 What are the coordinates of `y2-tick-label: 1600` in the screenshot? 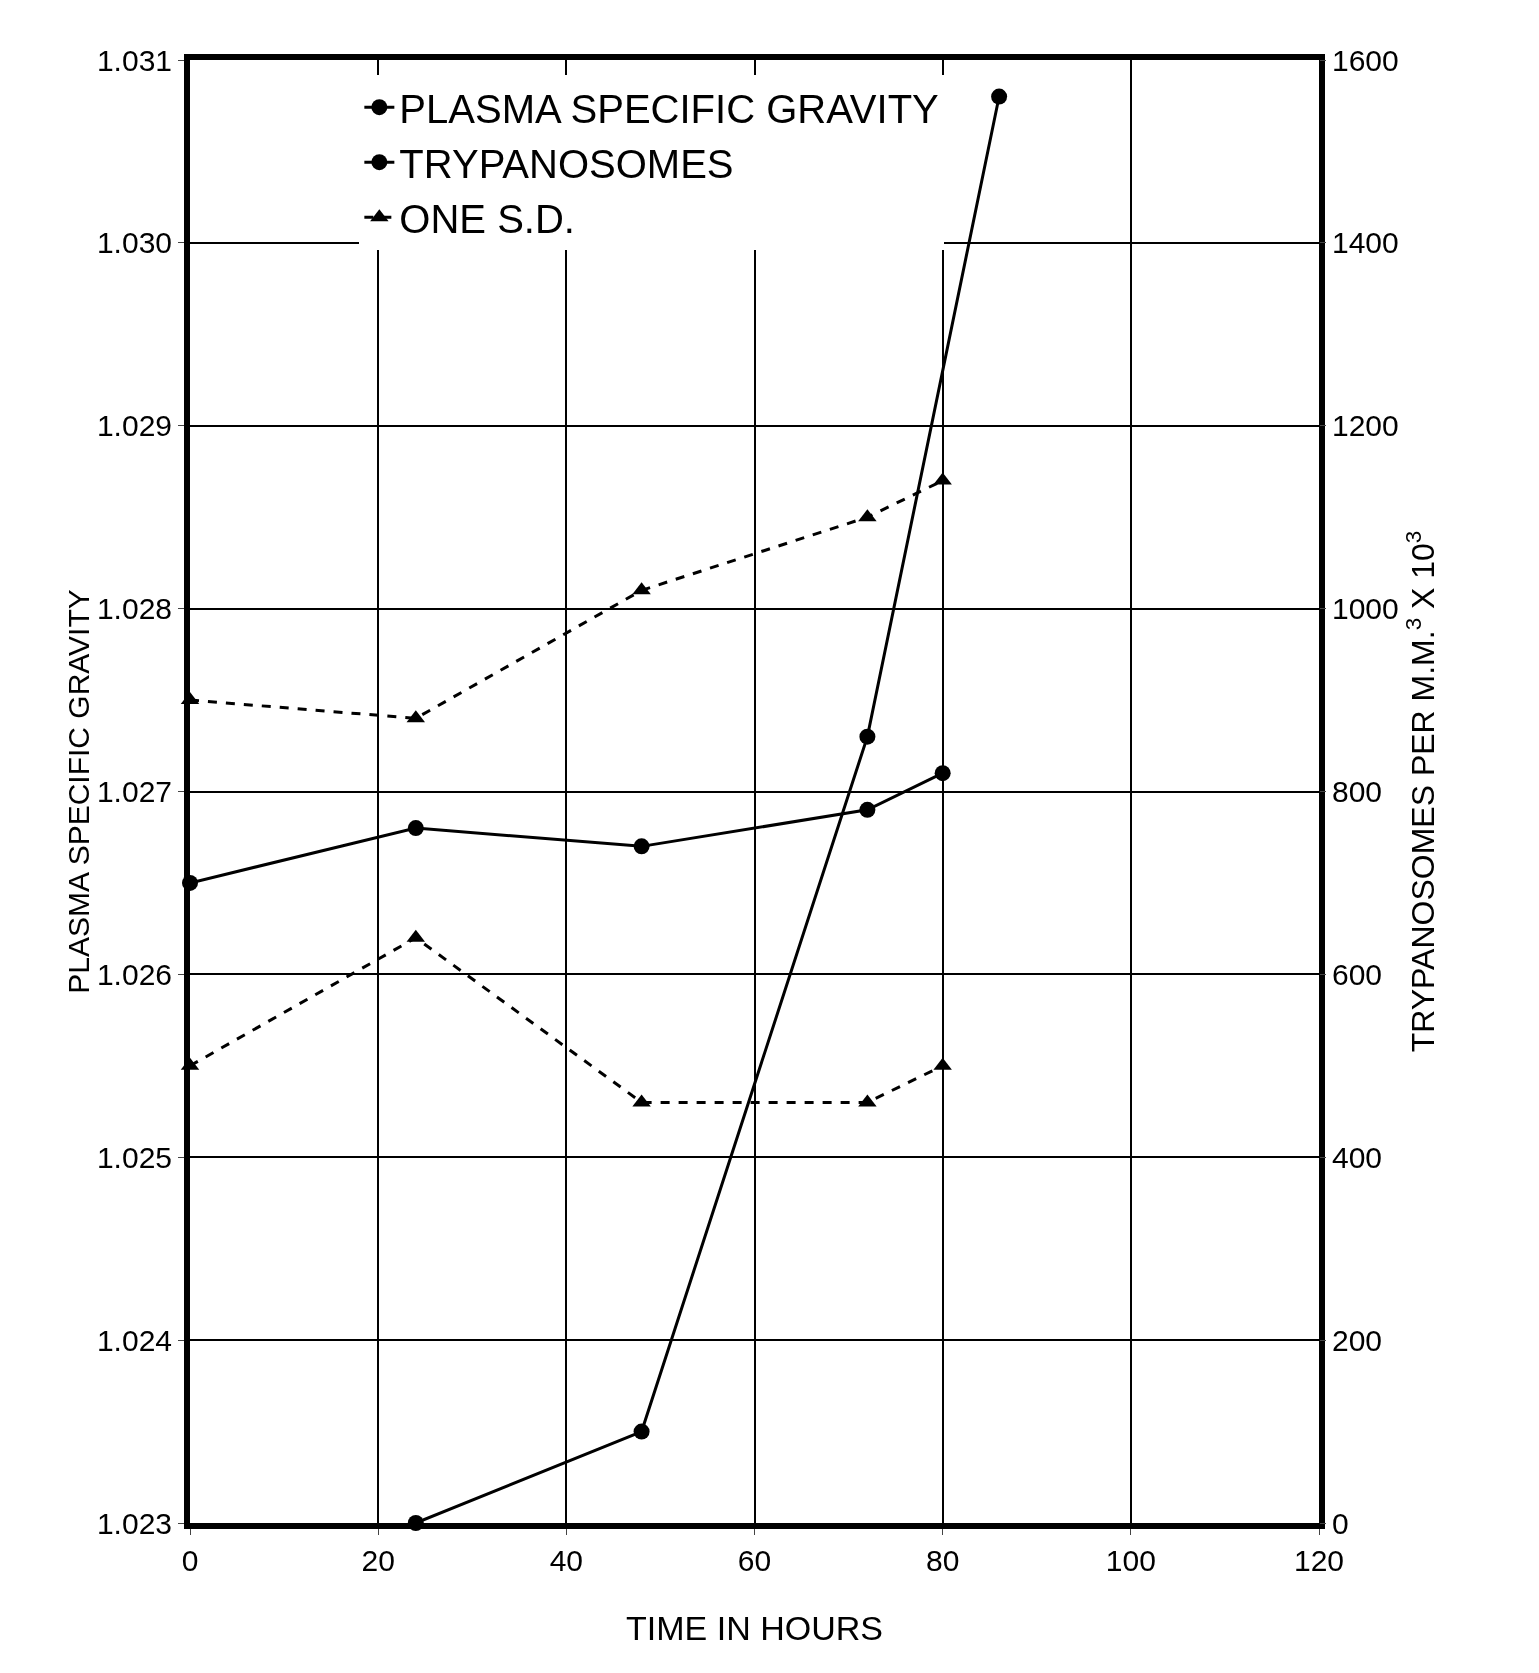 It's located at (1365, 60).